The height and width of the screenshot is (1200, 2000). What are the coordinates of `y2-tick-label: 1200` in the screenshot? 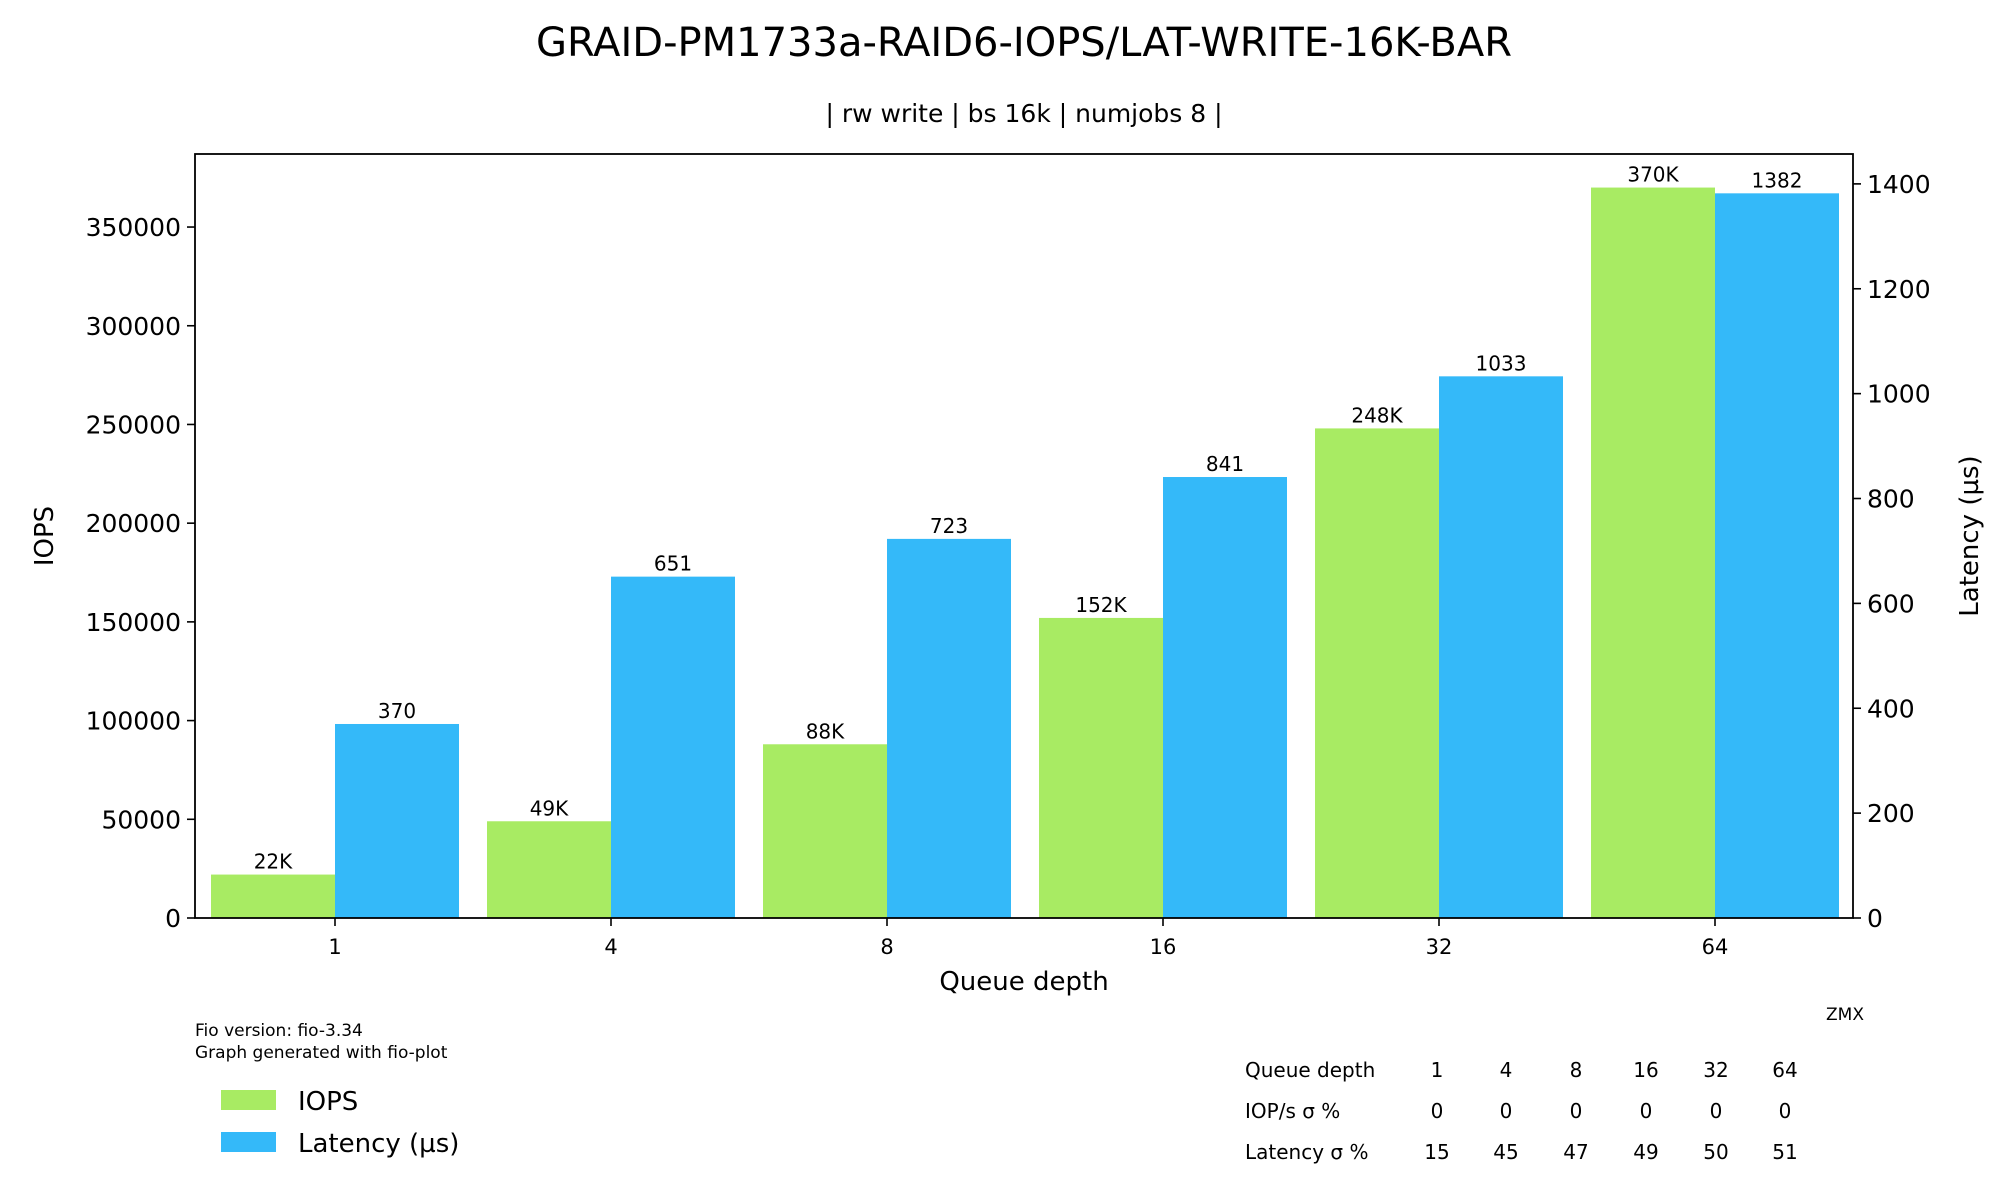 It's located at (1899, 289).